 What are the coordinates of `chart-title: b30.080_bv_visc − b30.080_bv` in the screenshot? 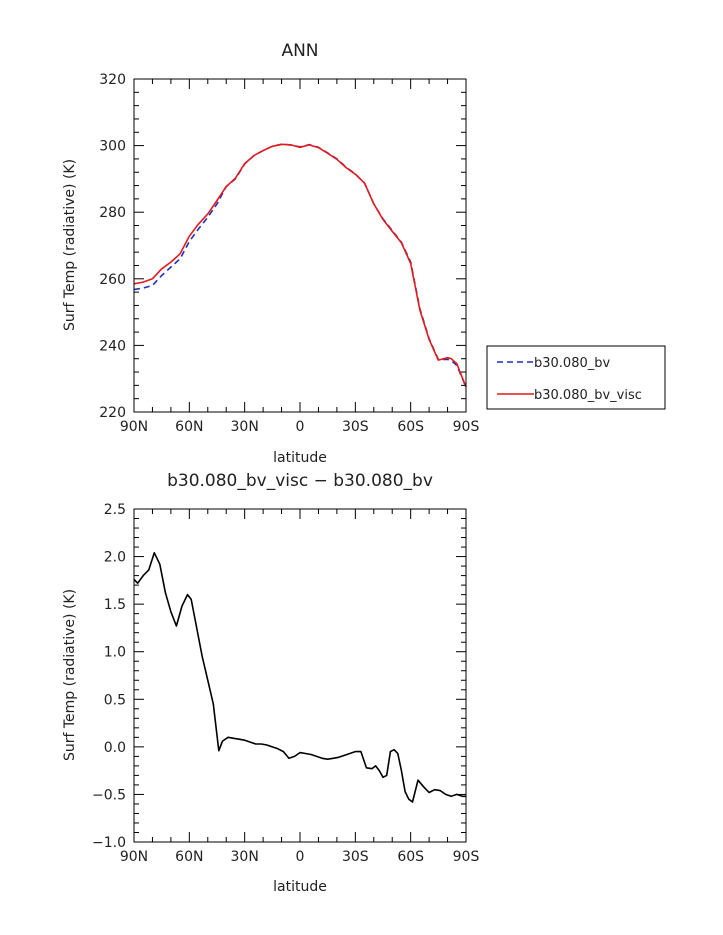 It's located at (300, 481).